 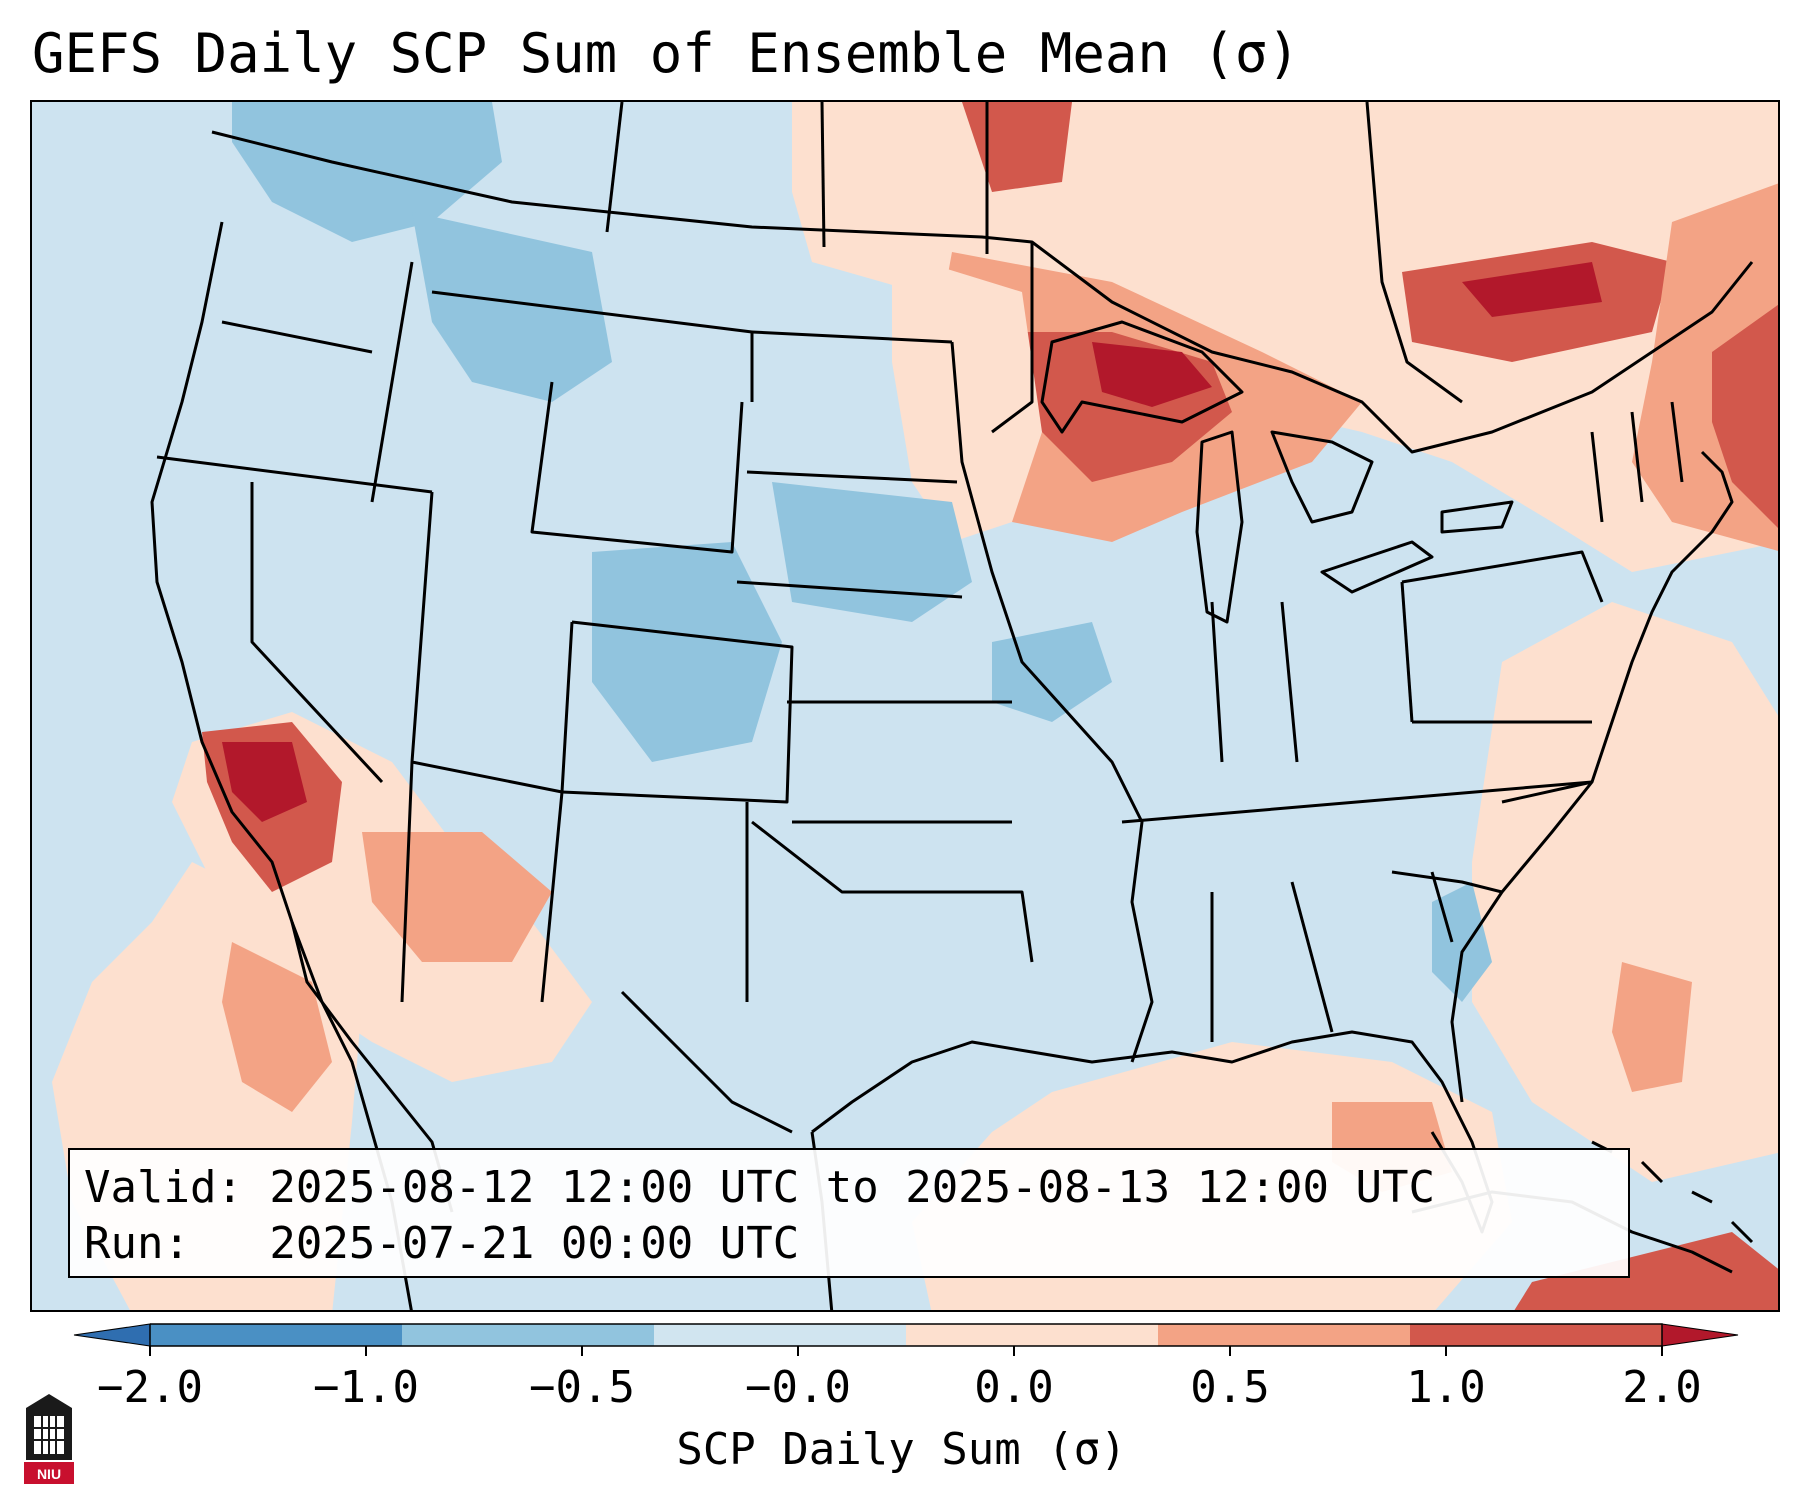 What do you see at coordinates (1152, 374) in the screenshot?
I see `anomaly-region-superior-core` at bounding box center [1152, 374].